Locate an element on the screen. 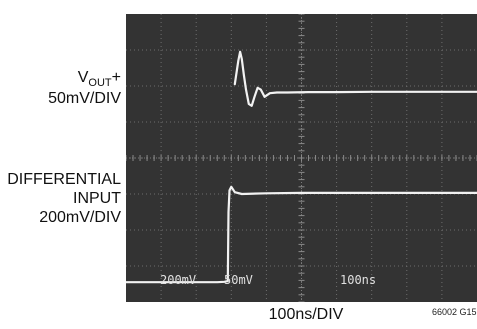  vout-name-main: V is located at coordinates (83, 77).